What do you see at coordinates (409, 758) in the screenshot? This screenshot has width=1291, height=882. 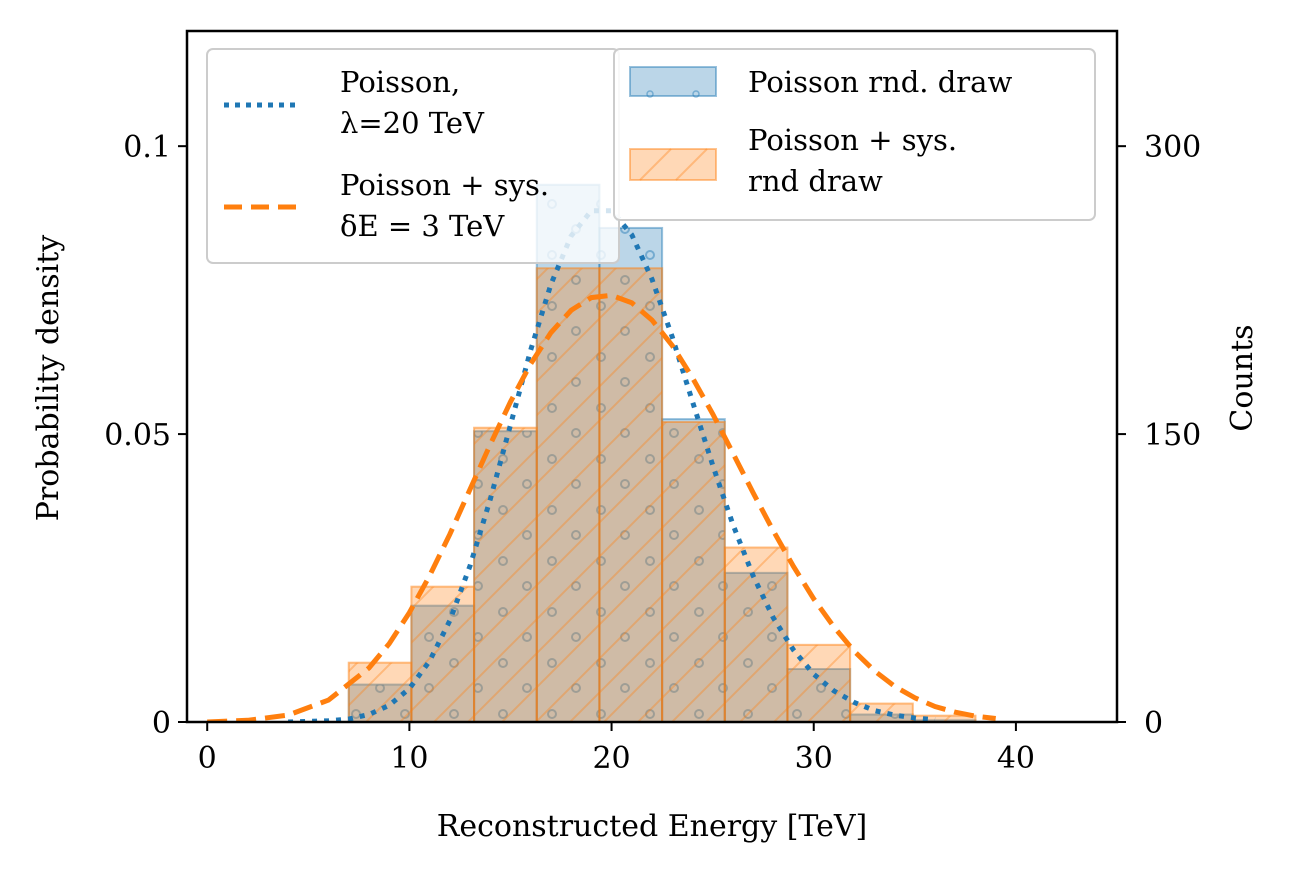 I see `x-tick-label: 10` at bounding box center [409, 758].